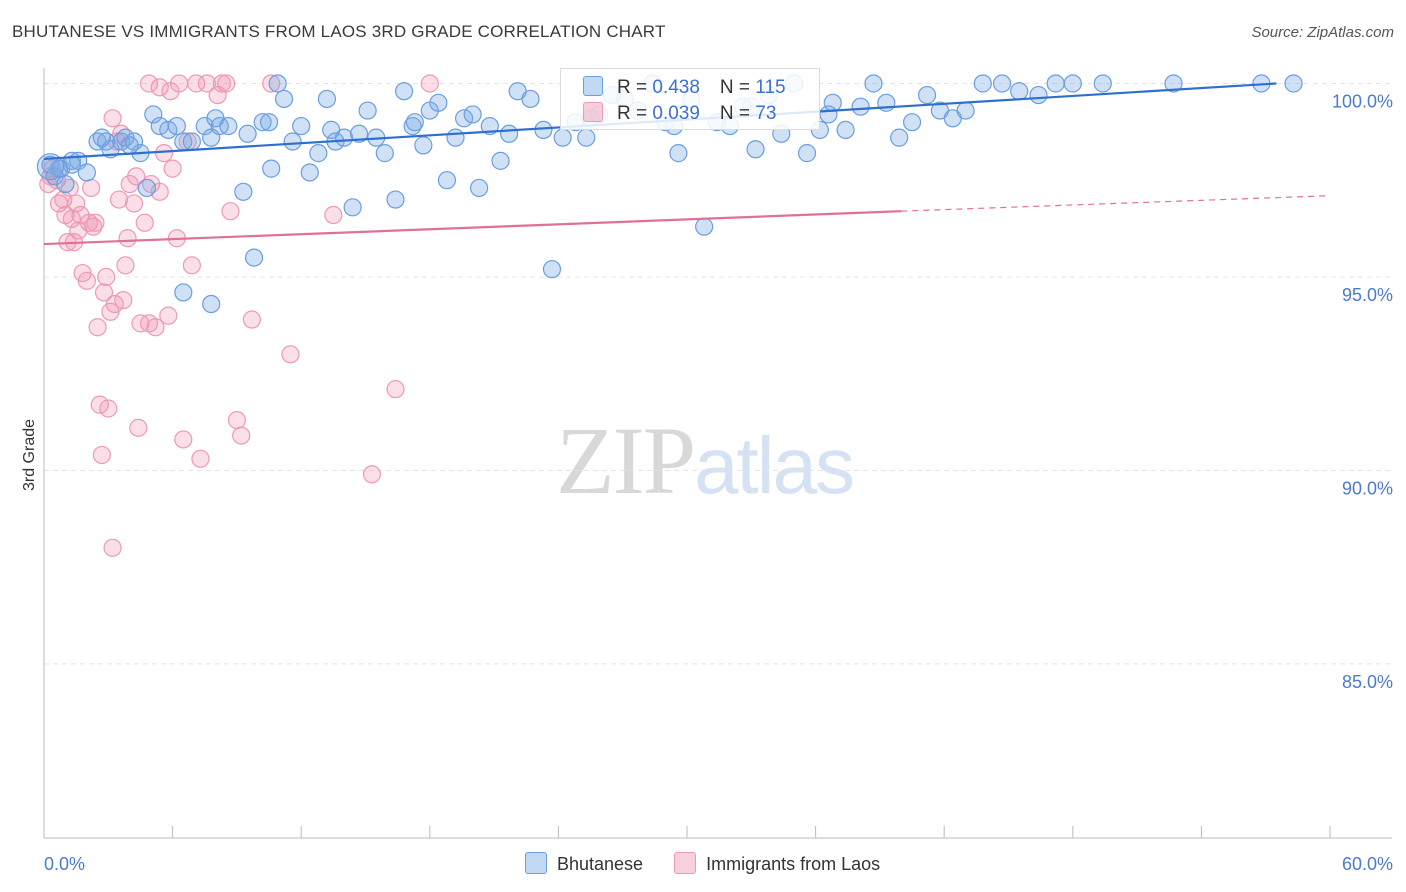  What do you see at coordinates (766, 113) in the screenshot?
I see `legend-n-value: 73` at bounding box center [766, 113].